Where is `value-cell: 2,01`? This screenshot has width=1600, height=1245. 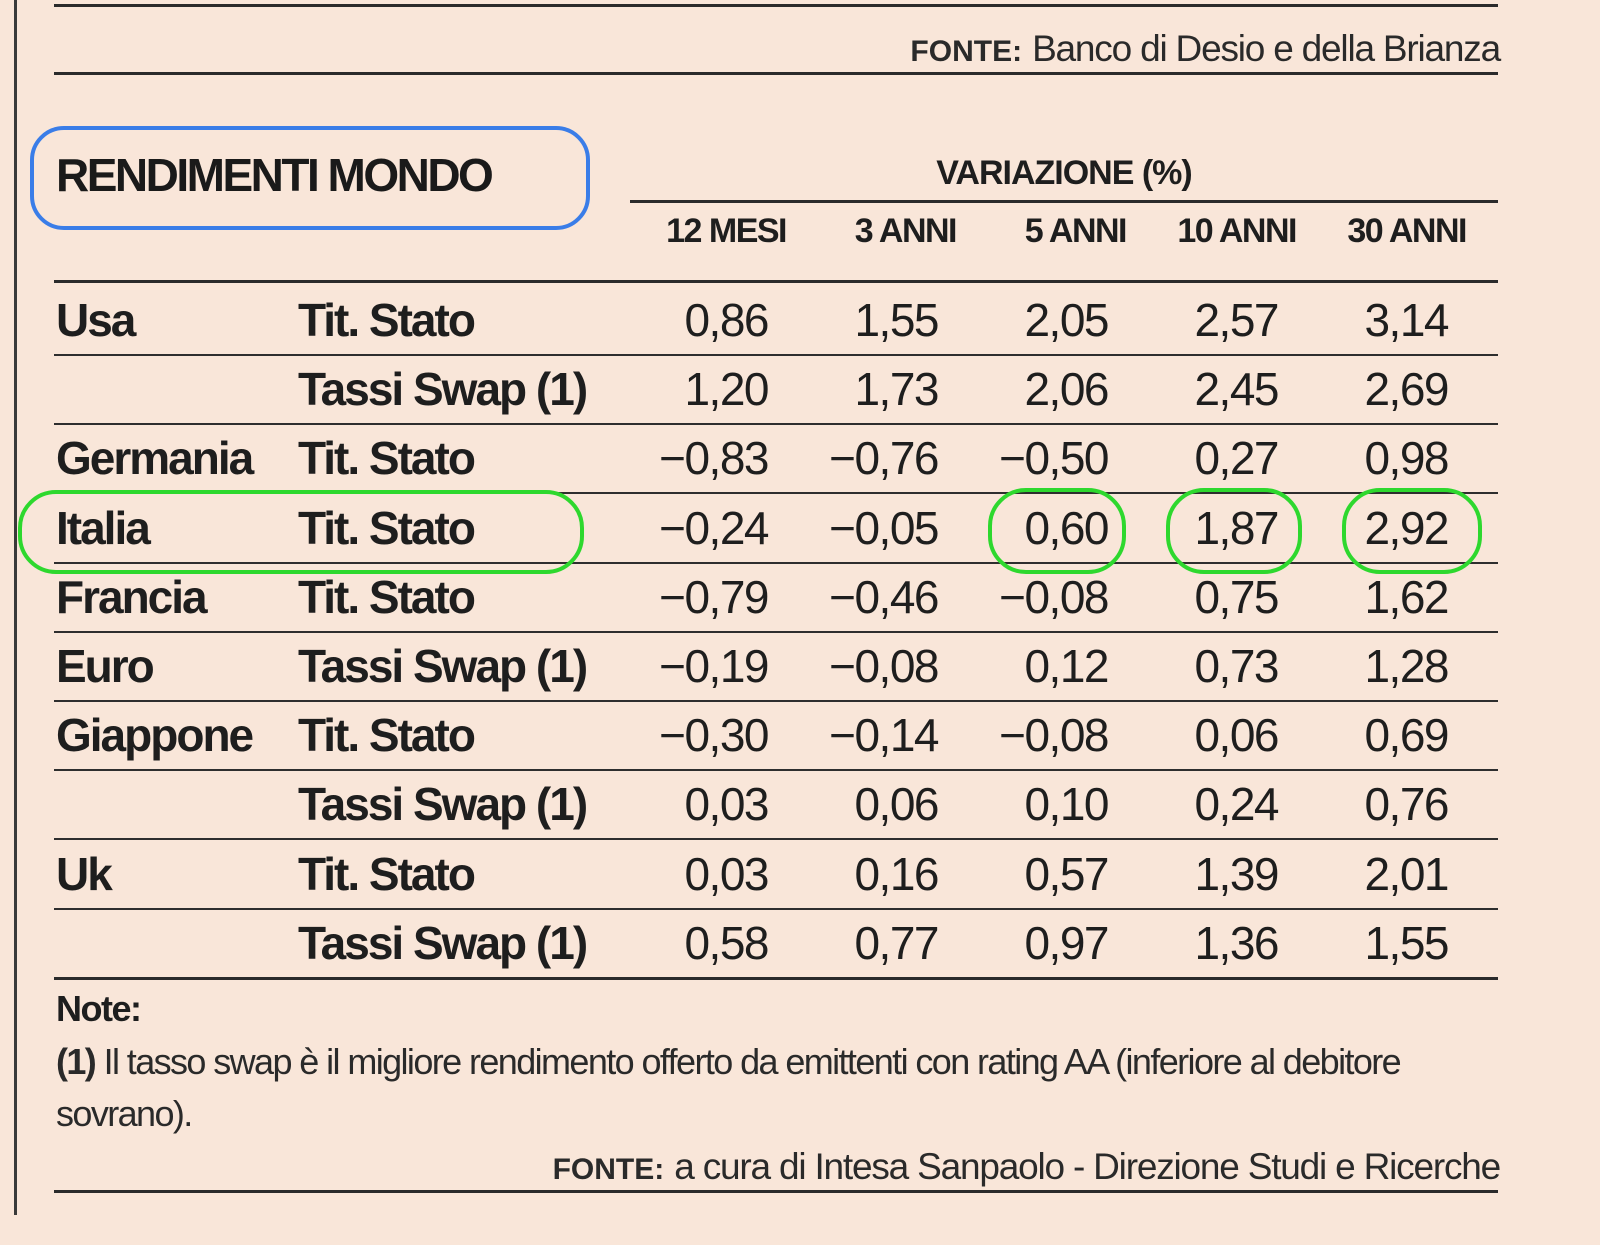
value-cell: 2,01 is located at coordinates (1406, 873).